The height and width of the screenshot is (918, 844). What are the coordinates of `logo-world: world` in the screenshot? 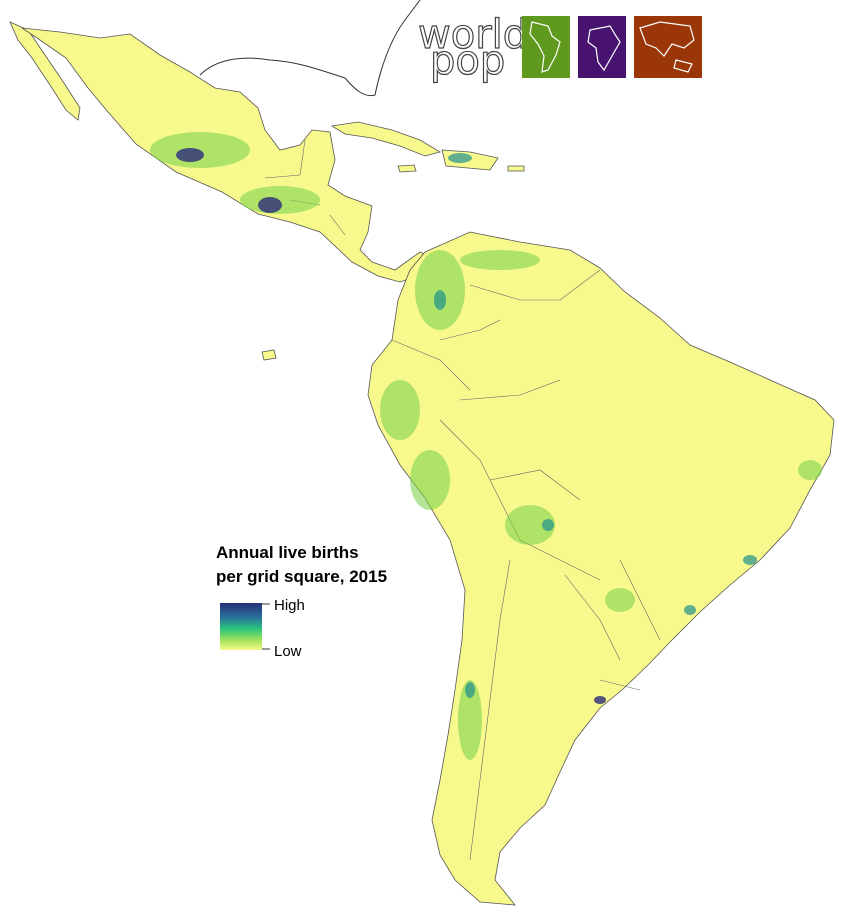 It's located at (473, 35).